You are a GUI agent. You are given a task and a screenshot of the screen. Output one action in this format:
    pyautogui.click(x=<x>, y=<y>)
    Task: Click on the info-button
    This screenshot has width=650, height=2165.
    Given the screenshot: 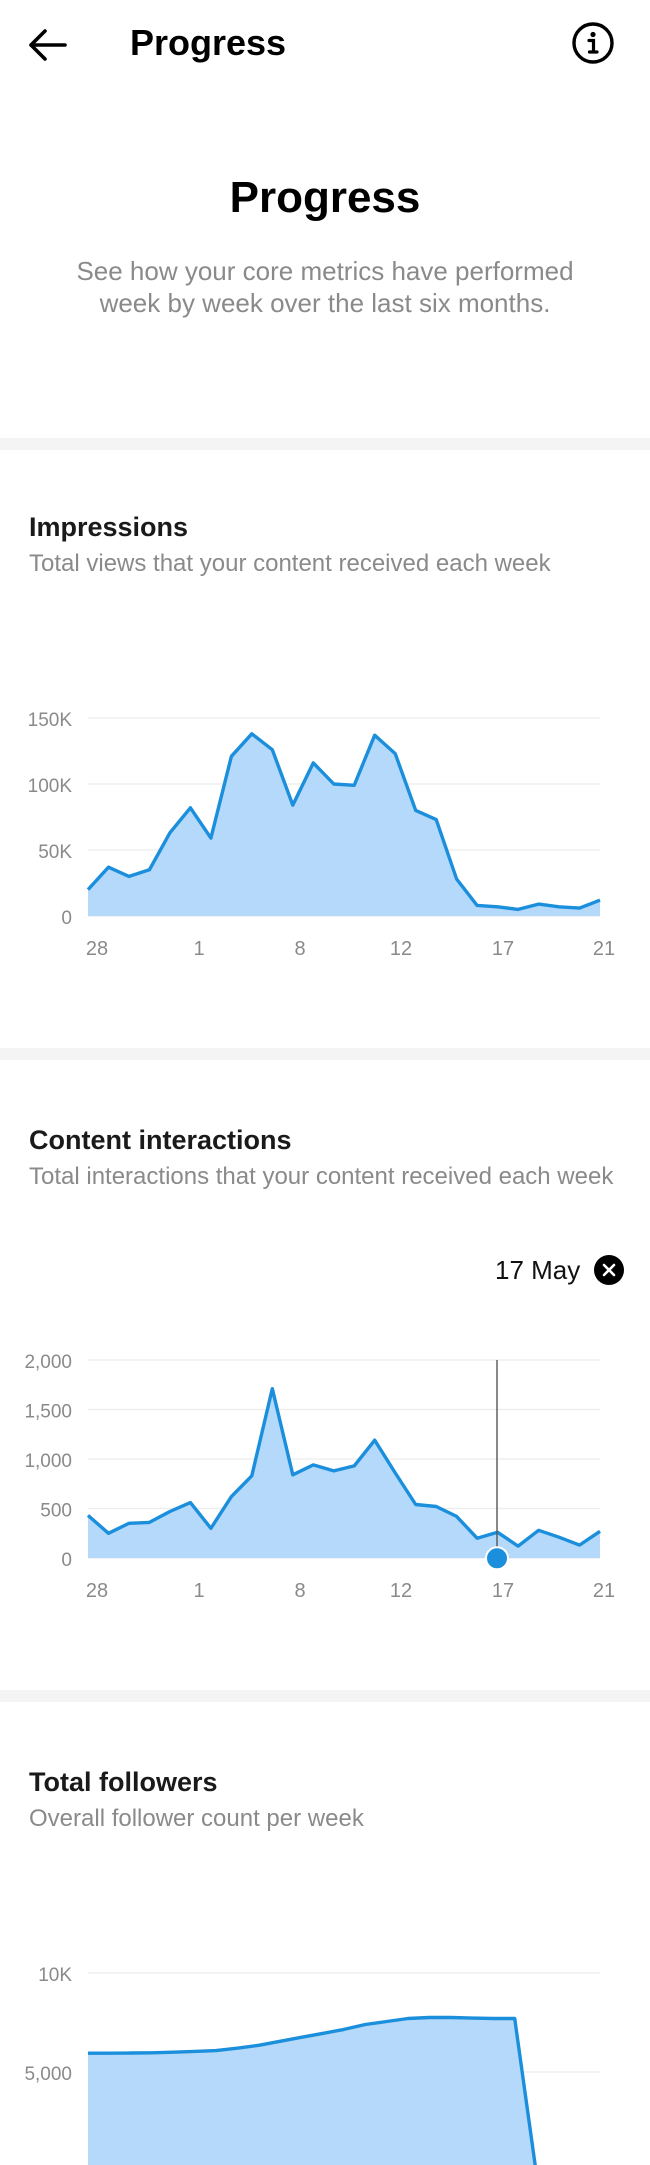 What is the action you would take?
    pyautogui.click(x=593, y=43)
    